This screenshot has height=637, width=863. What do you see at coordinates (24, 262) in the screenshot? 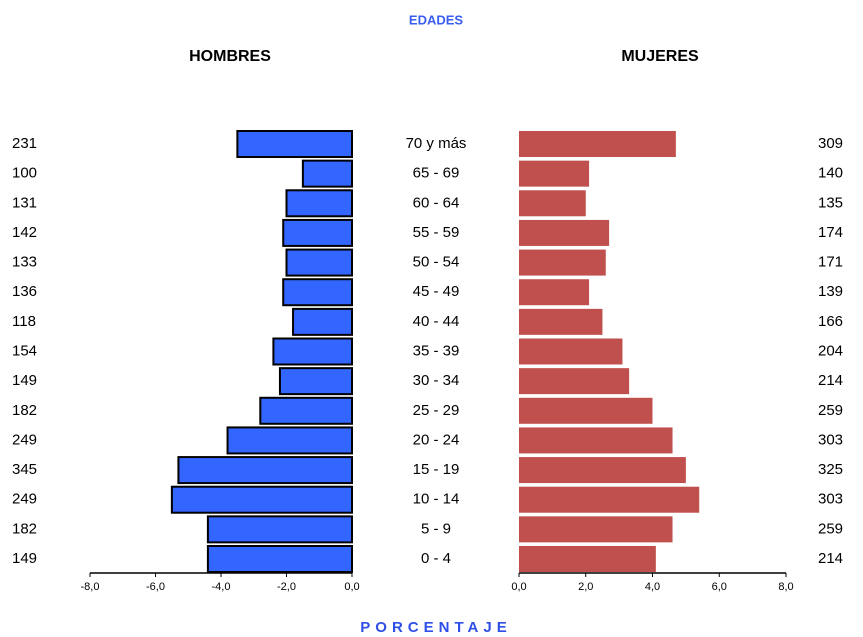
I see `count-label: 133` at bounding box center [24, 262].